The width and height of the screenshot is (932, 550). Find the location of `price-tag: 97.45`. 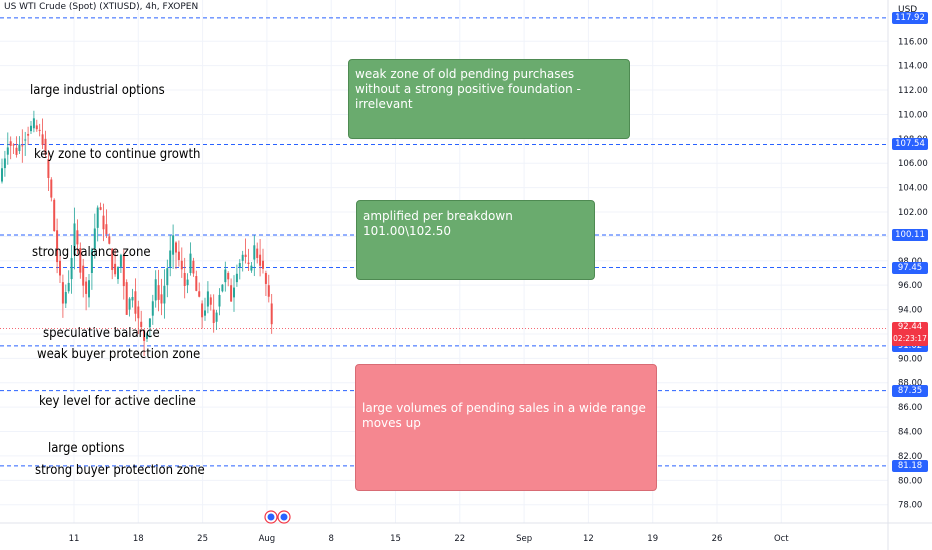

price-tag: 97.45 is located at coordinates (910, 267).